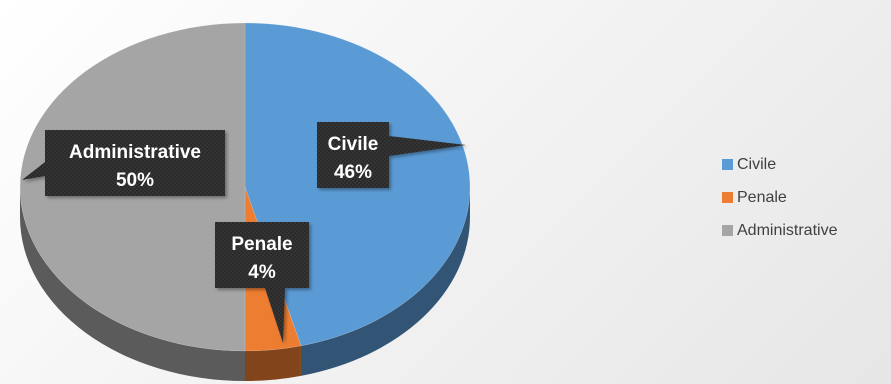 The height and width of the screenshot is (384, 891). I want to click on legend-swatch-civile, so click(727, 164).